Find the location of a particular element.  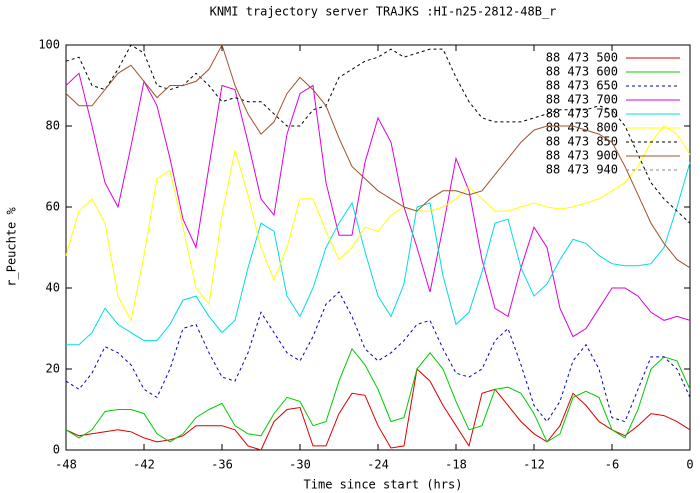

y-tick-label: 80 is located at coordinates (53, 126).